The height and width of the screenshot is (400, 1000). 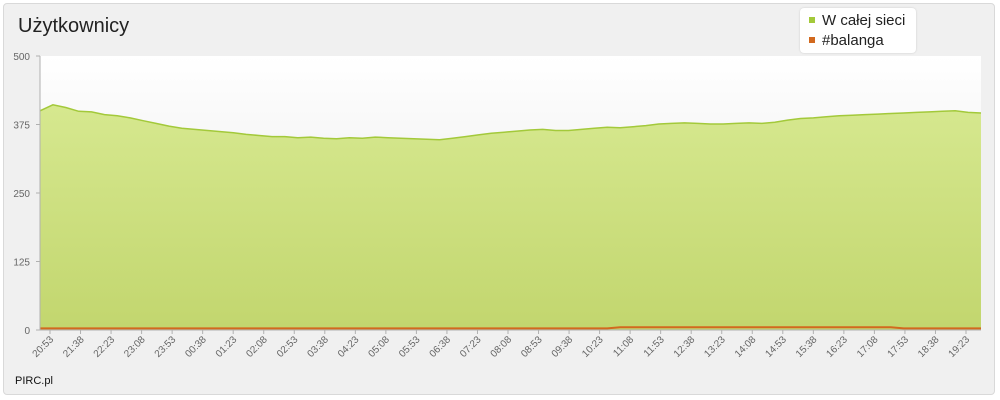 I want to click on series-line-balanga, so click(x=510, y=328).